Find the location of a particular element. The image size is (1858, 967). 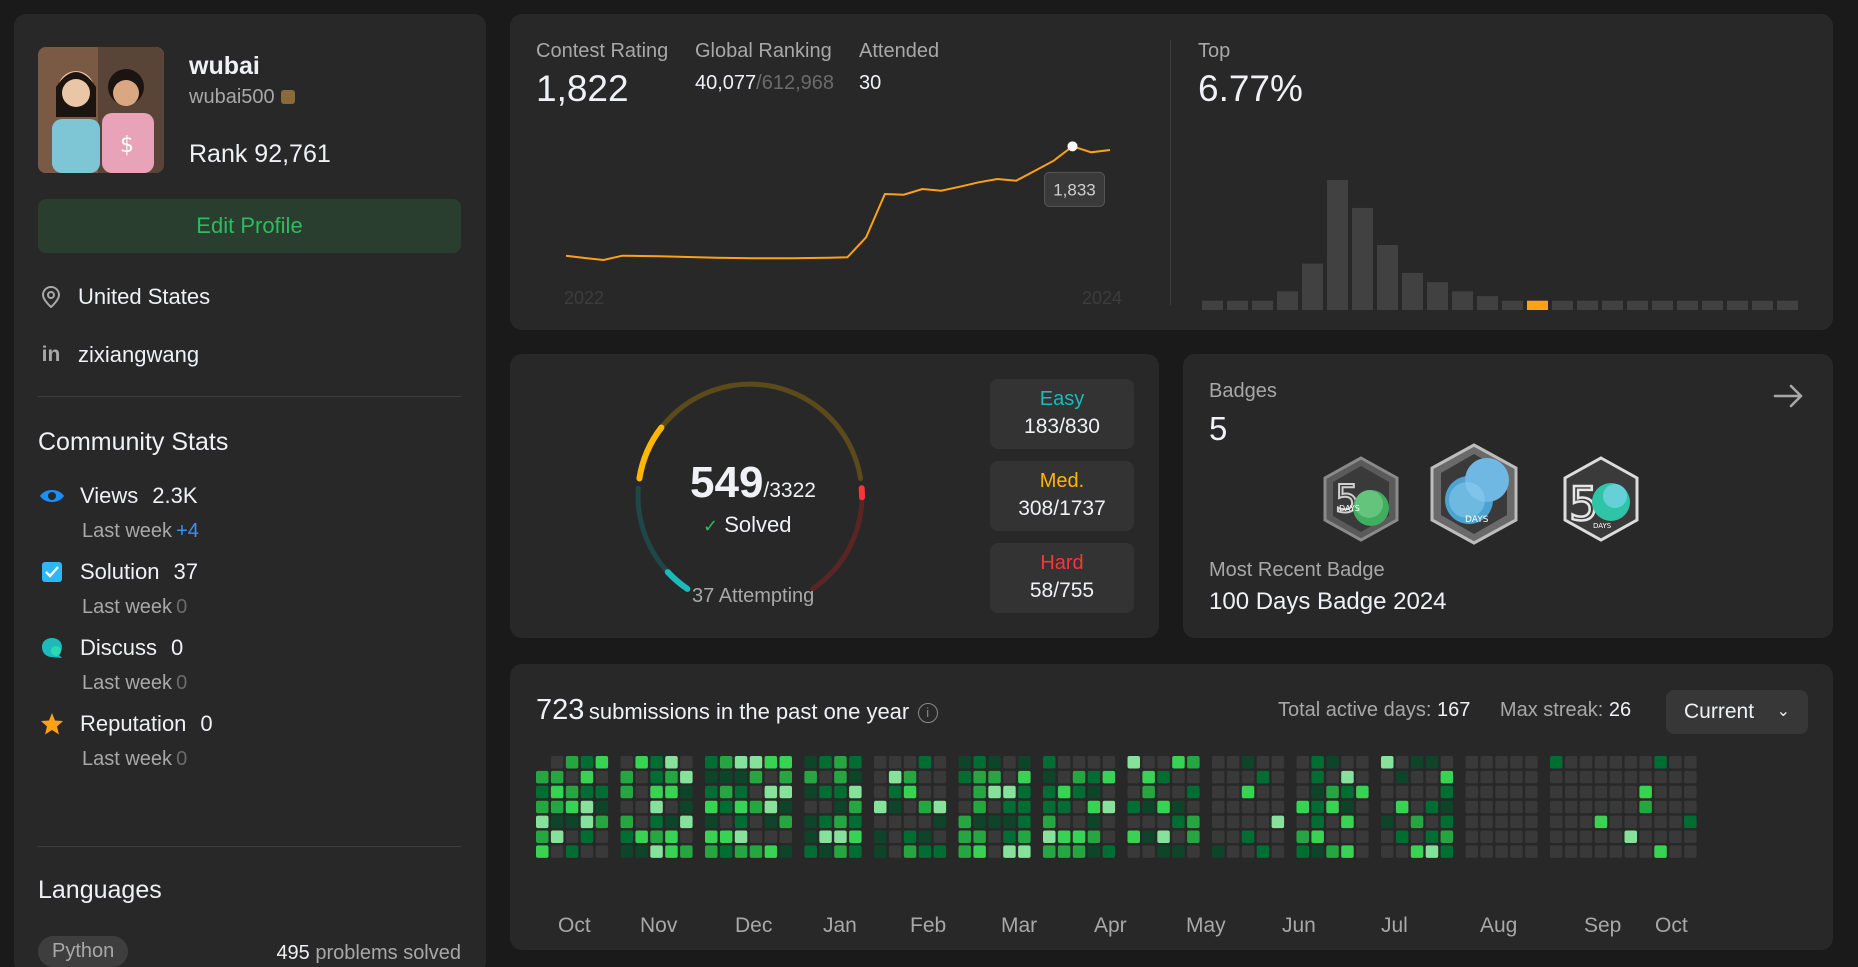

solved-progress-ring is located at coordinates (750, 498).